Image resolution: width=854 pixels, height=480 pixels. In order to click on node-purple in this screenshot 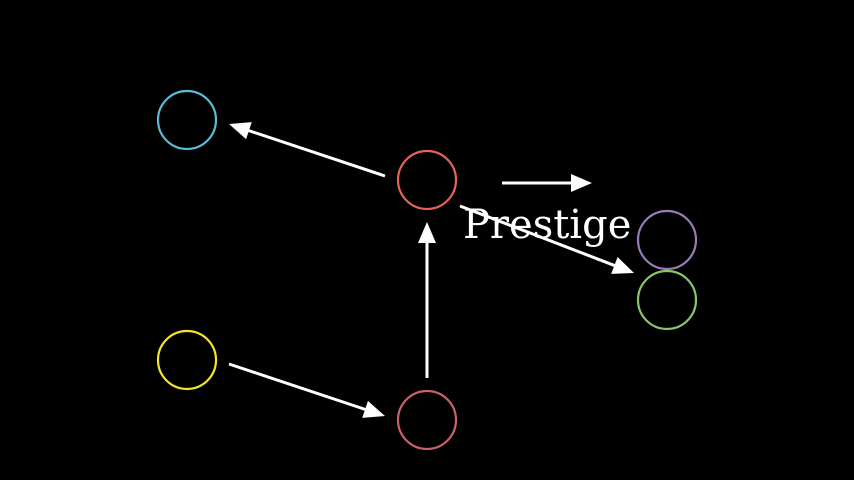, I will do `click(667, 240)`.